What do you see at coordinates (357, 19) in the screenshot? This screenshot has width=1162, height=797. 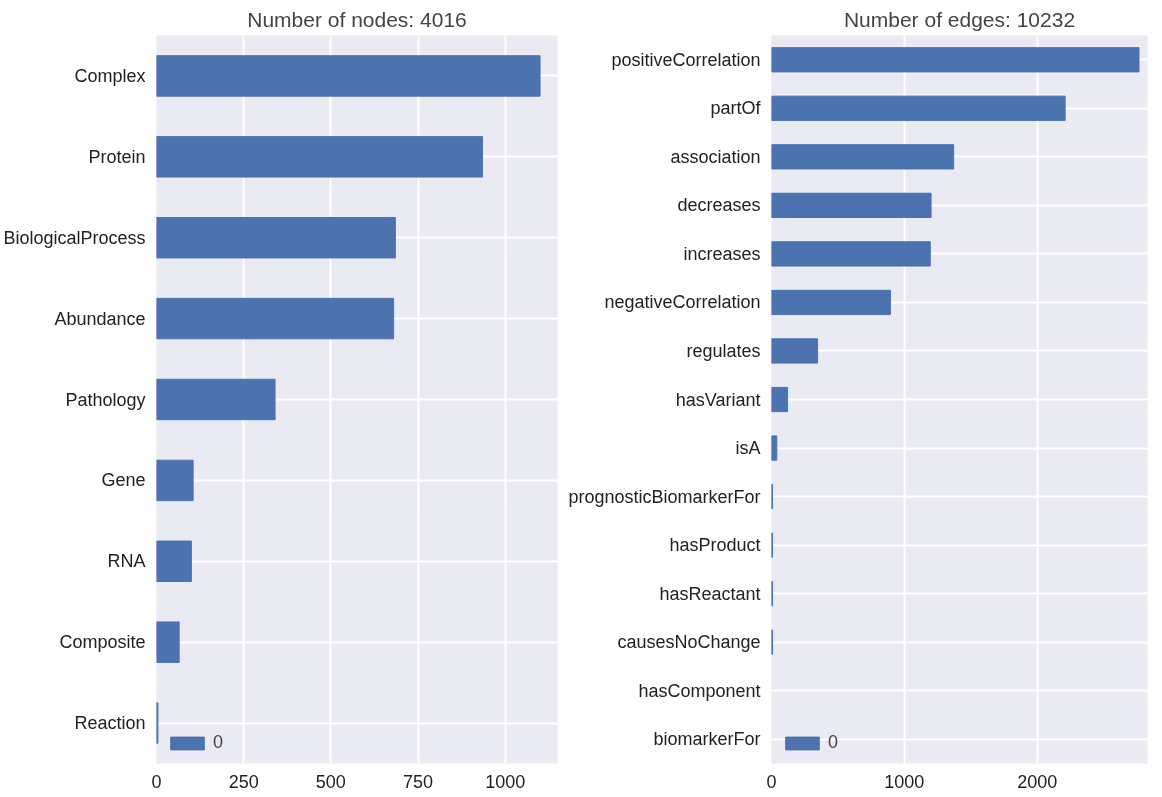 I see `chart-title: Number of nodes: 4016` at bounding box center [357, 19].